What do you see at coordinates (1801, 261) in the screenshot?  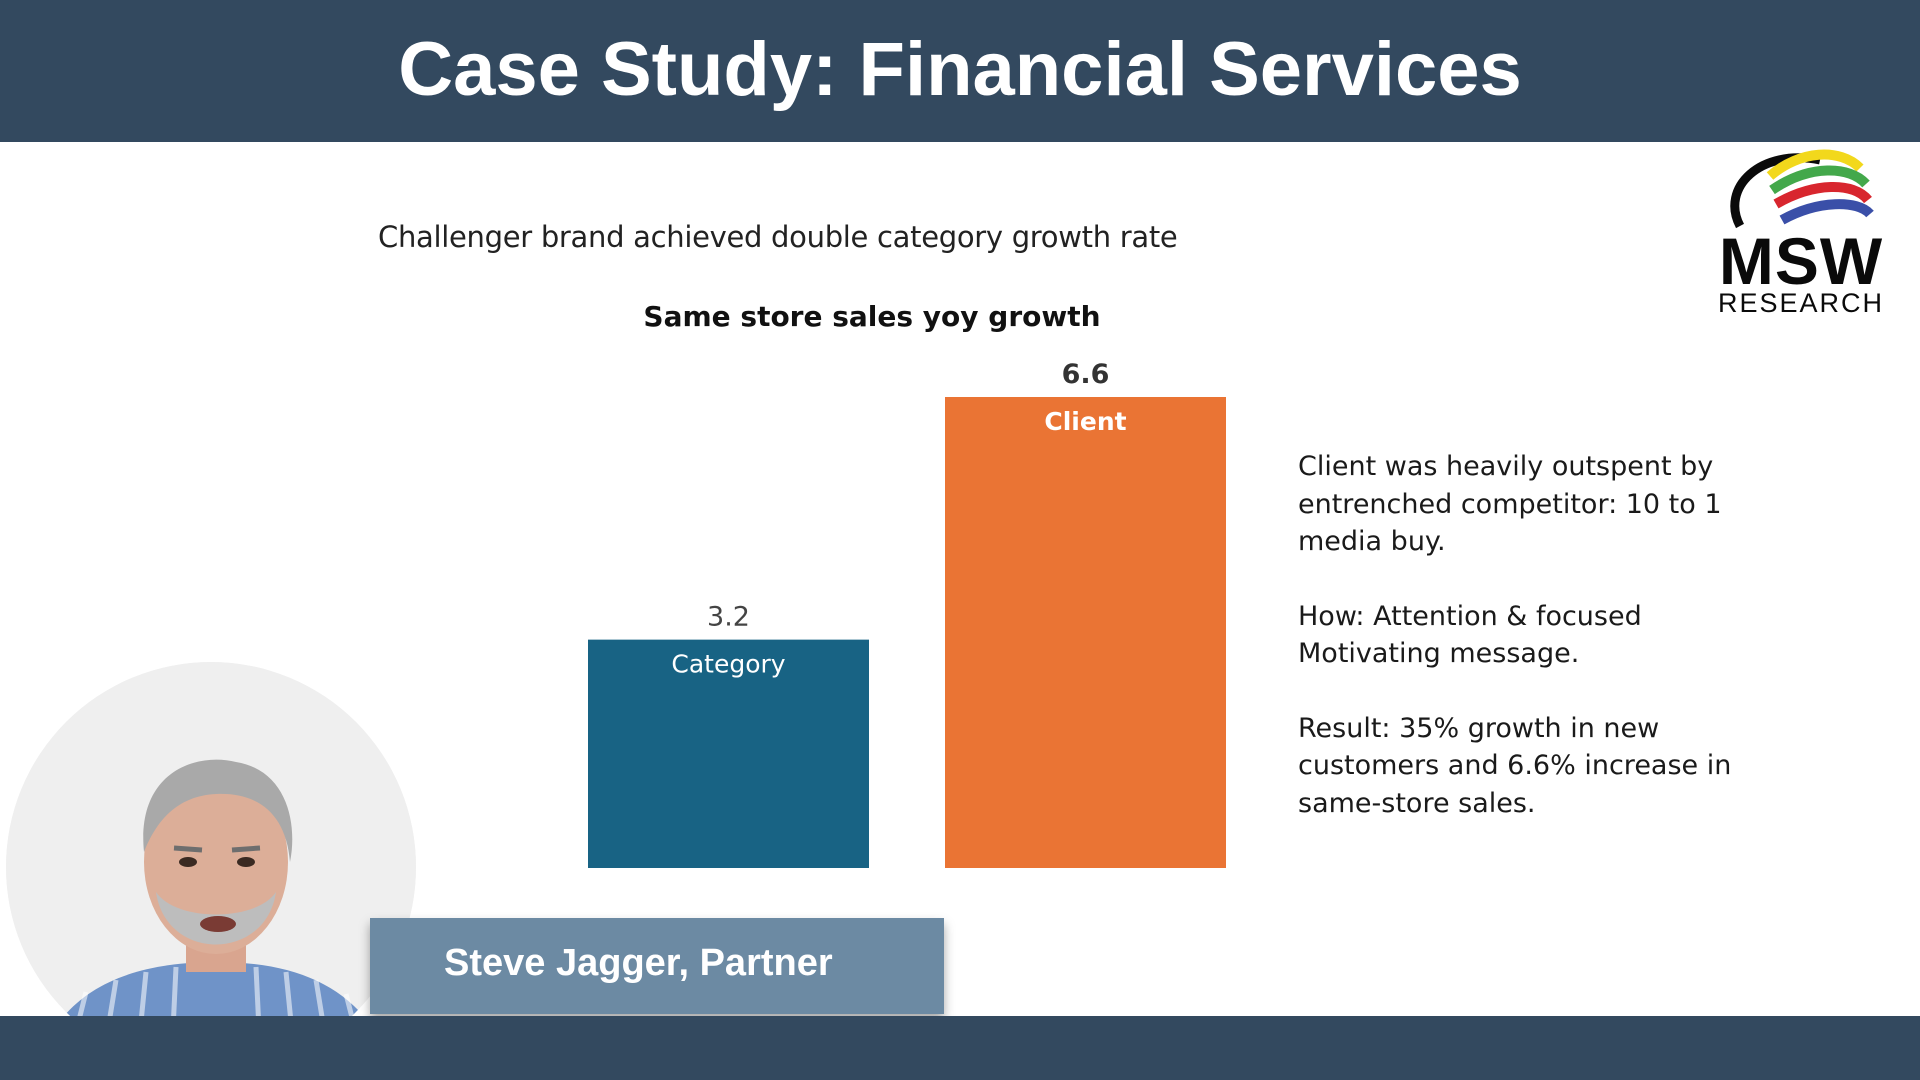 I see `logo-msw-text: MSW` at bounding box center [1801, 261].